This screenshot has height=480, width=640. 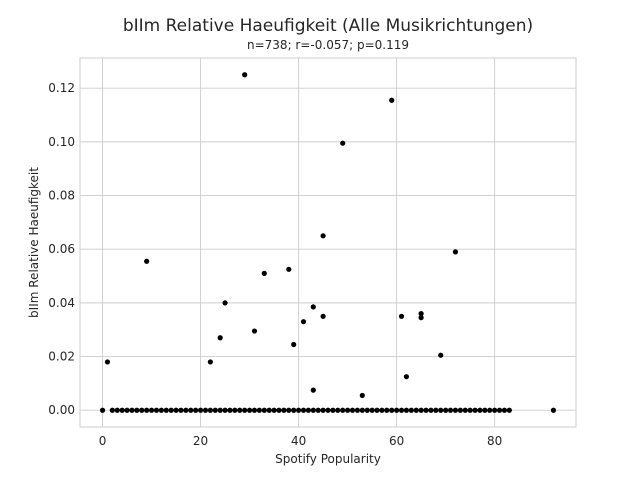 What do you see at coordinates (61, 88) in the screenshot?
I see `y-tick-label: 0.12` at bounding box center [61, 88].